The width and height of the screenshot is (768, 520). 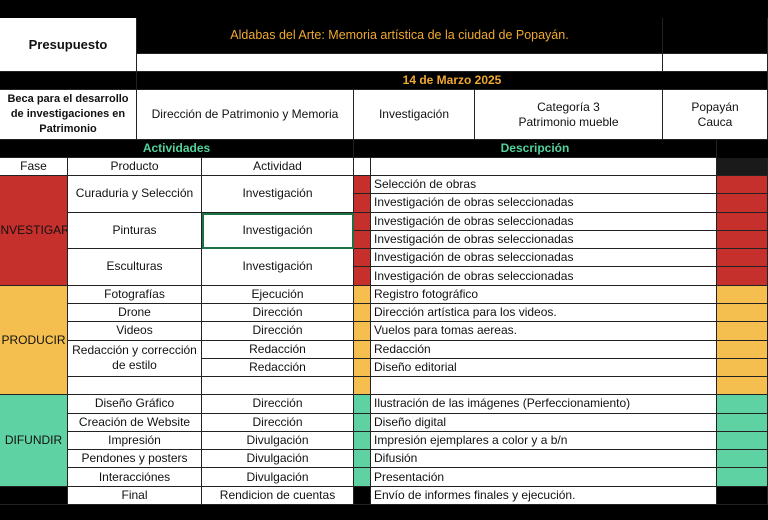 I want to click on activity: Ejecución, so click(x=278, y=294).